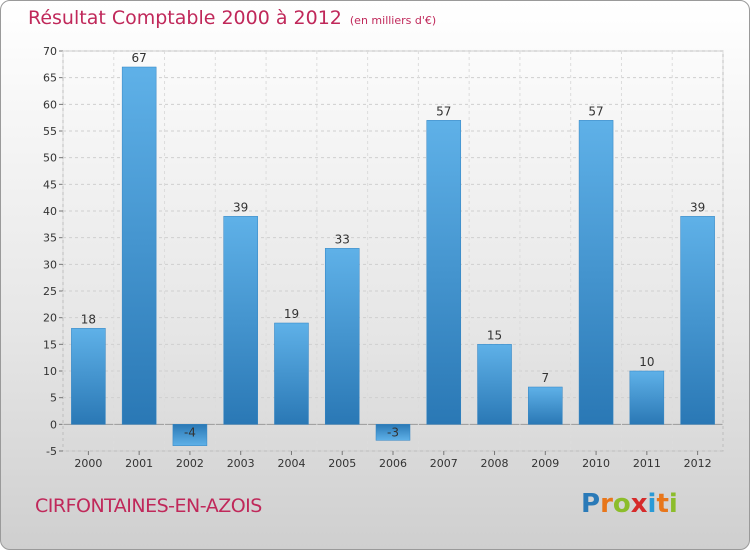 This screenshot has width=750, height=550. I want to click on y-tick-label: 50, so click(50, 158).